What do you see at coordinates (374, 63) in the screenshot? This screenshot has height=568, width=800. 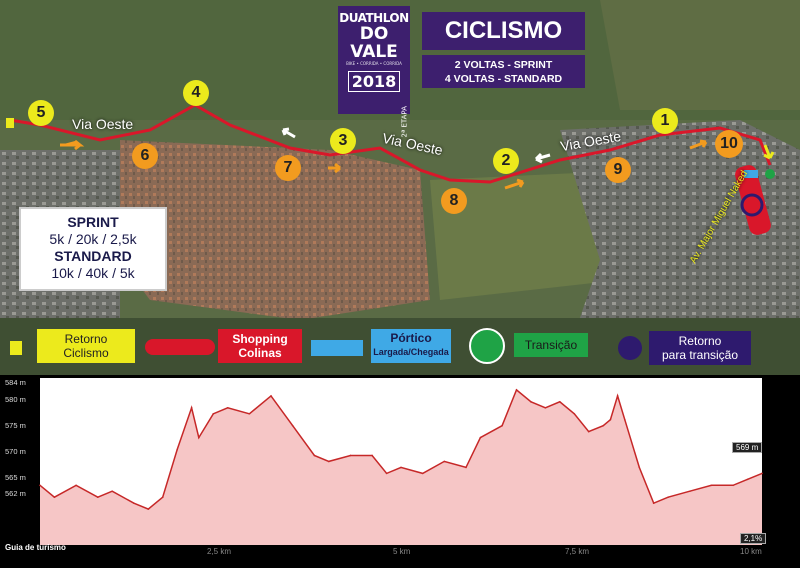 I see `logo-tagline: BIKE • CORRIDA • CORRIDA` at bounding box center [374, 63].